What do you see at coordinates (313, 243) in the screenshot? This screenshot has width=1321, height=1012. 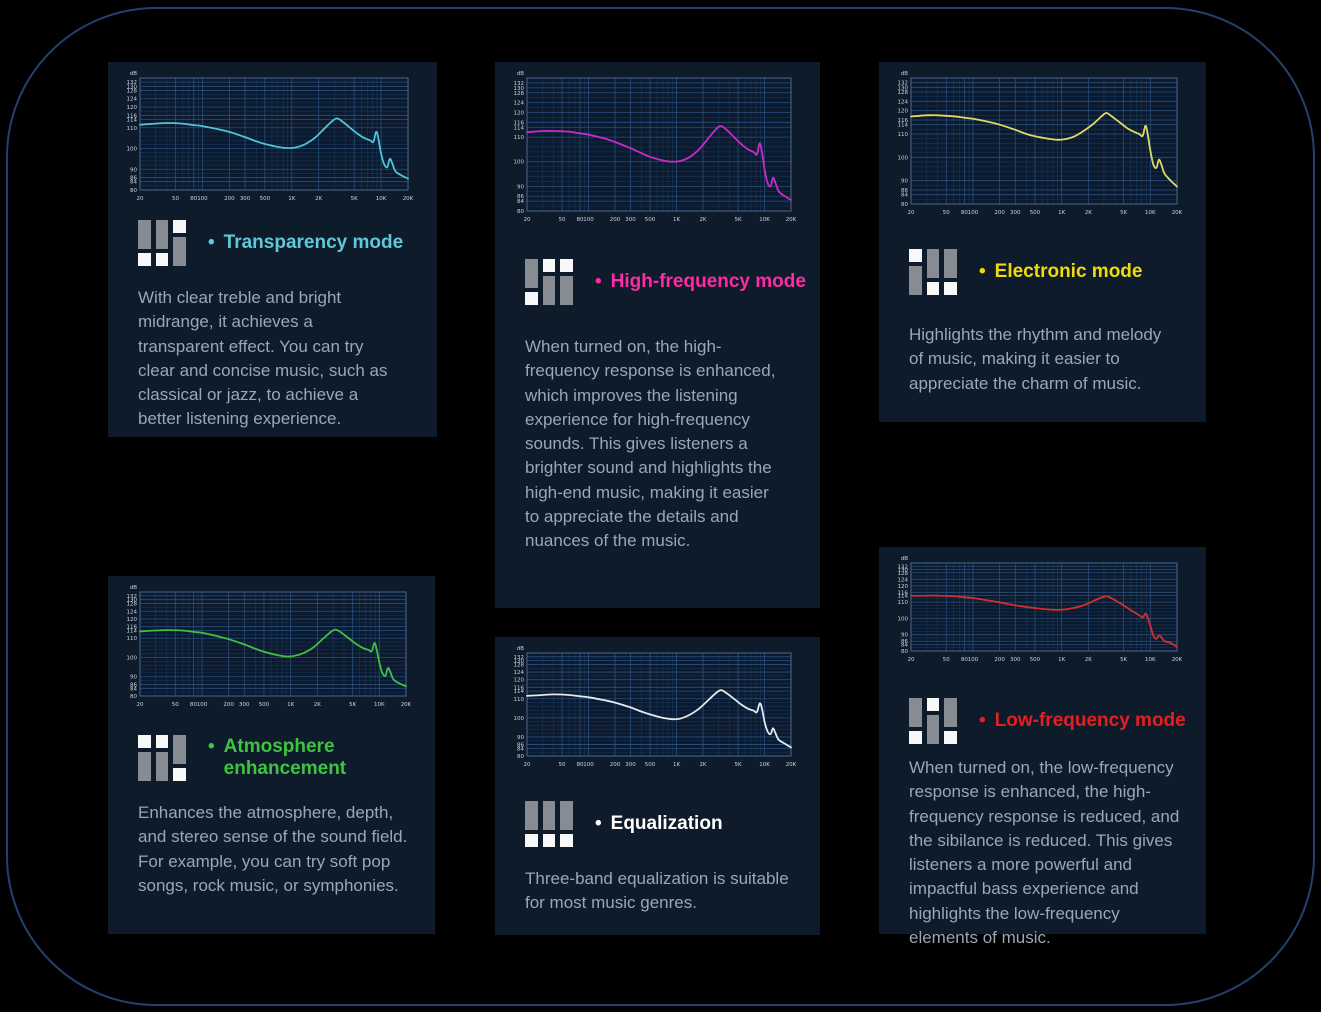 I see `mode-title: Transparency mode` at bounding box center [313, 243].